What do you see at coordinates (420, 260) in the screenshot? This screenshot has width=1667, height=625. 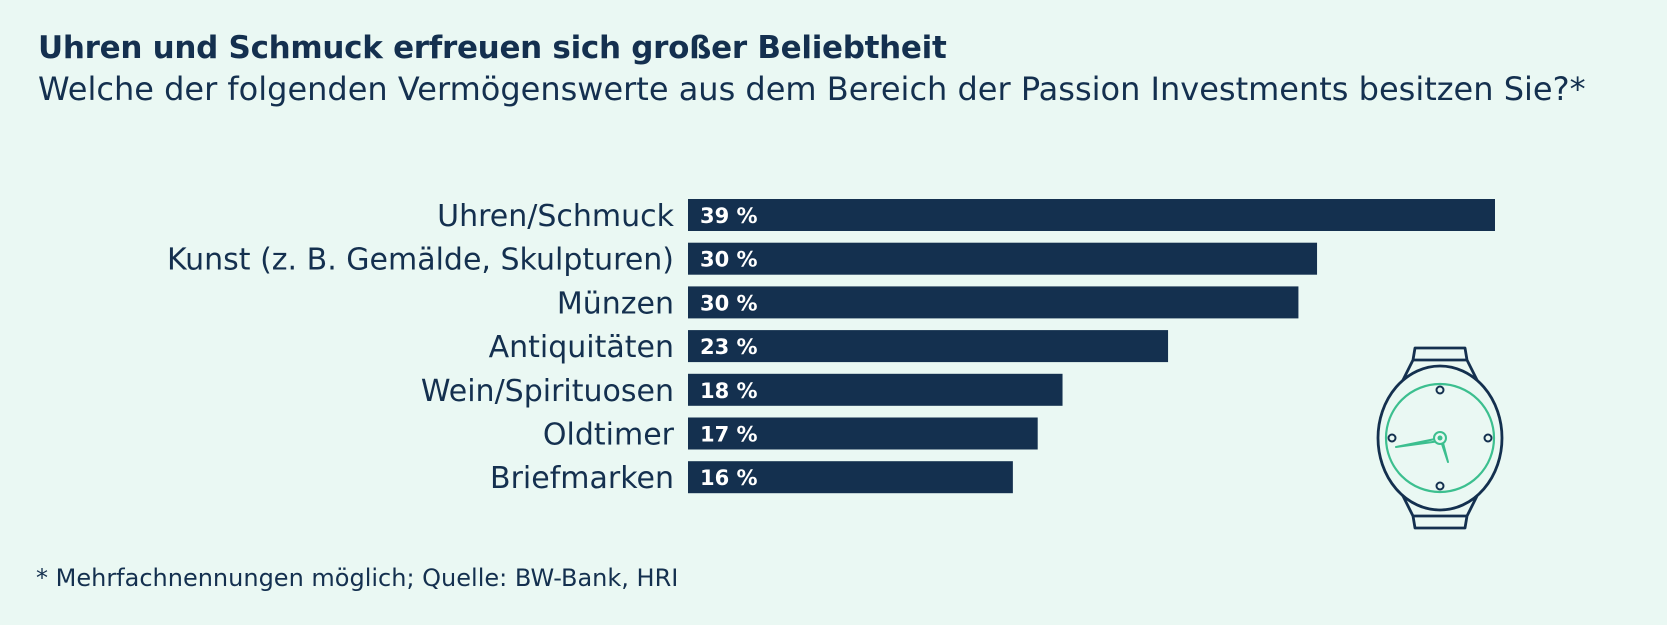 I see `category-label: Kunst (z. B. Gemälde, Skulpturen)` at bounding box center [420, 260].